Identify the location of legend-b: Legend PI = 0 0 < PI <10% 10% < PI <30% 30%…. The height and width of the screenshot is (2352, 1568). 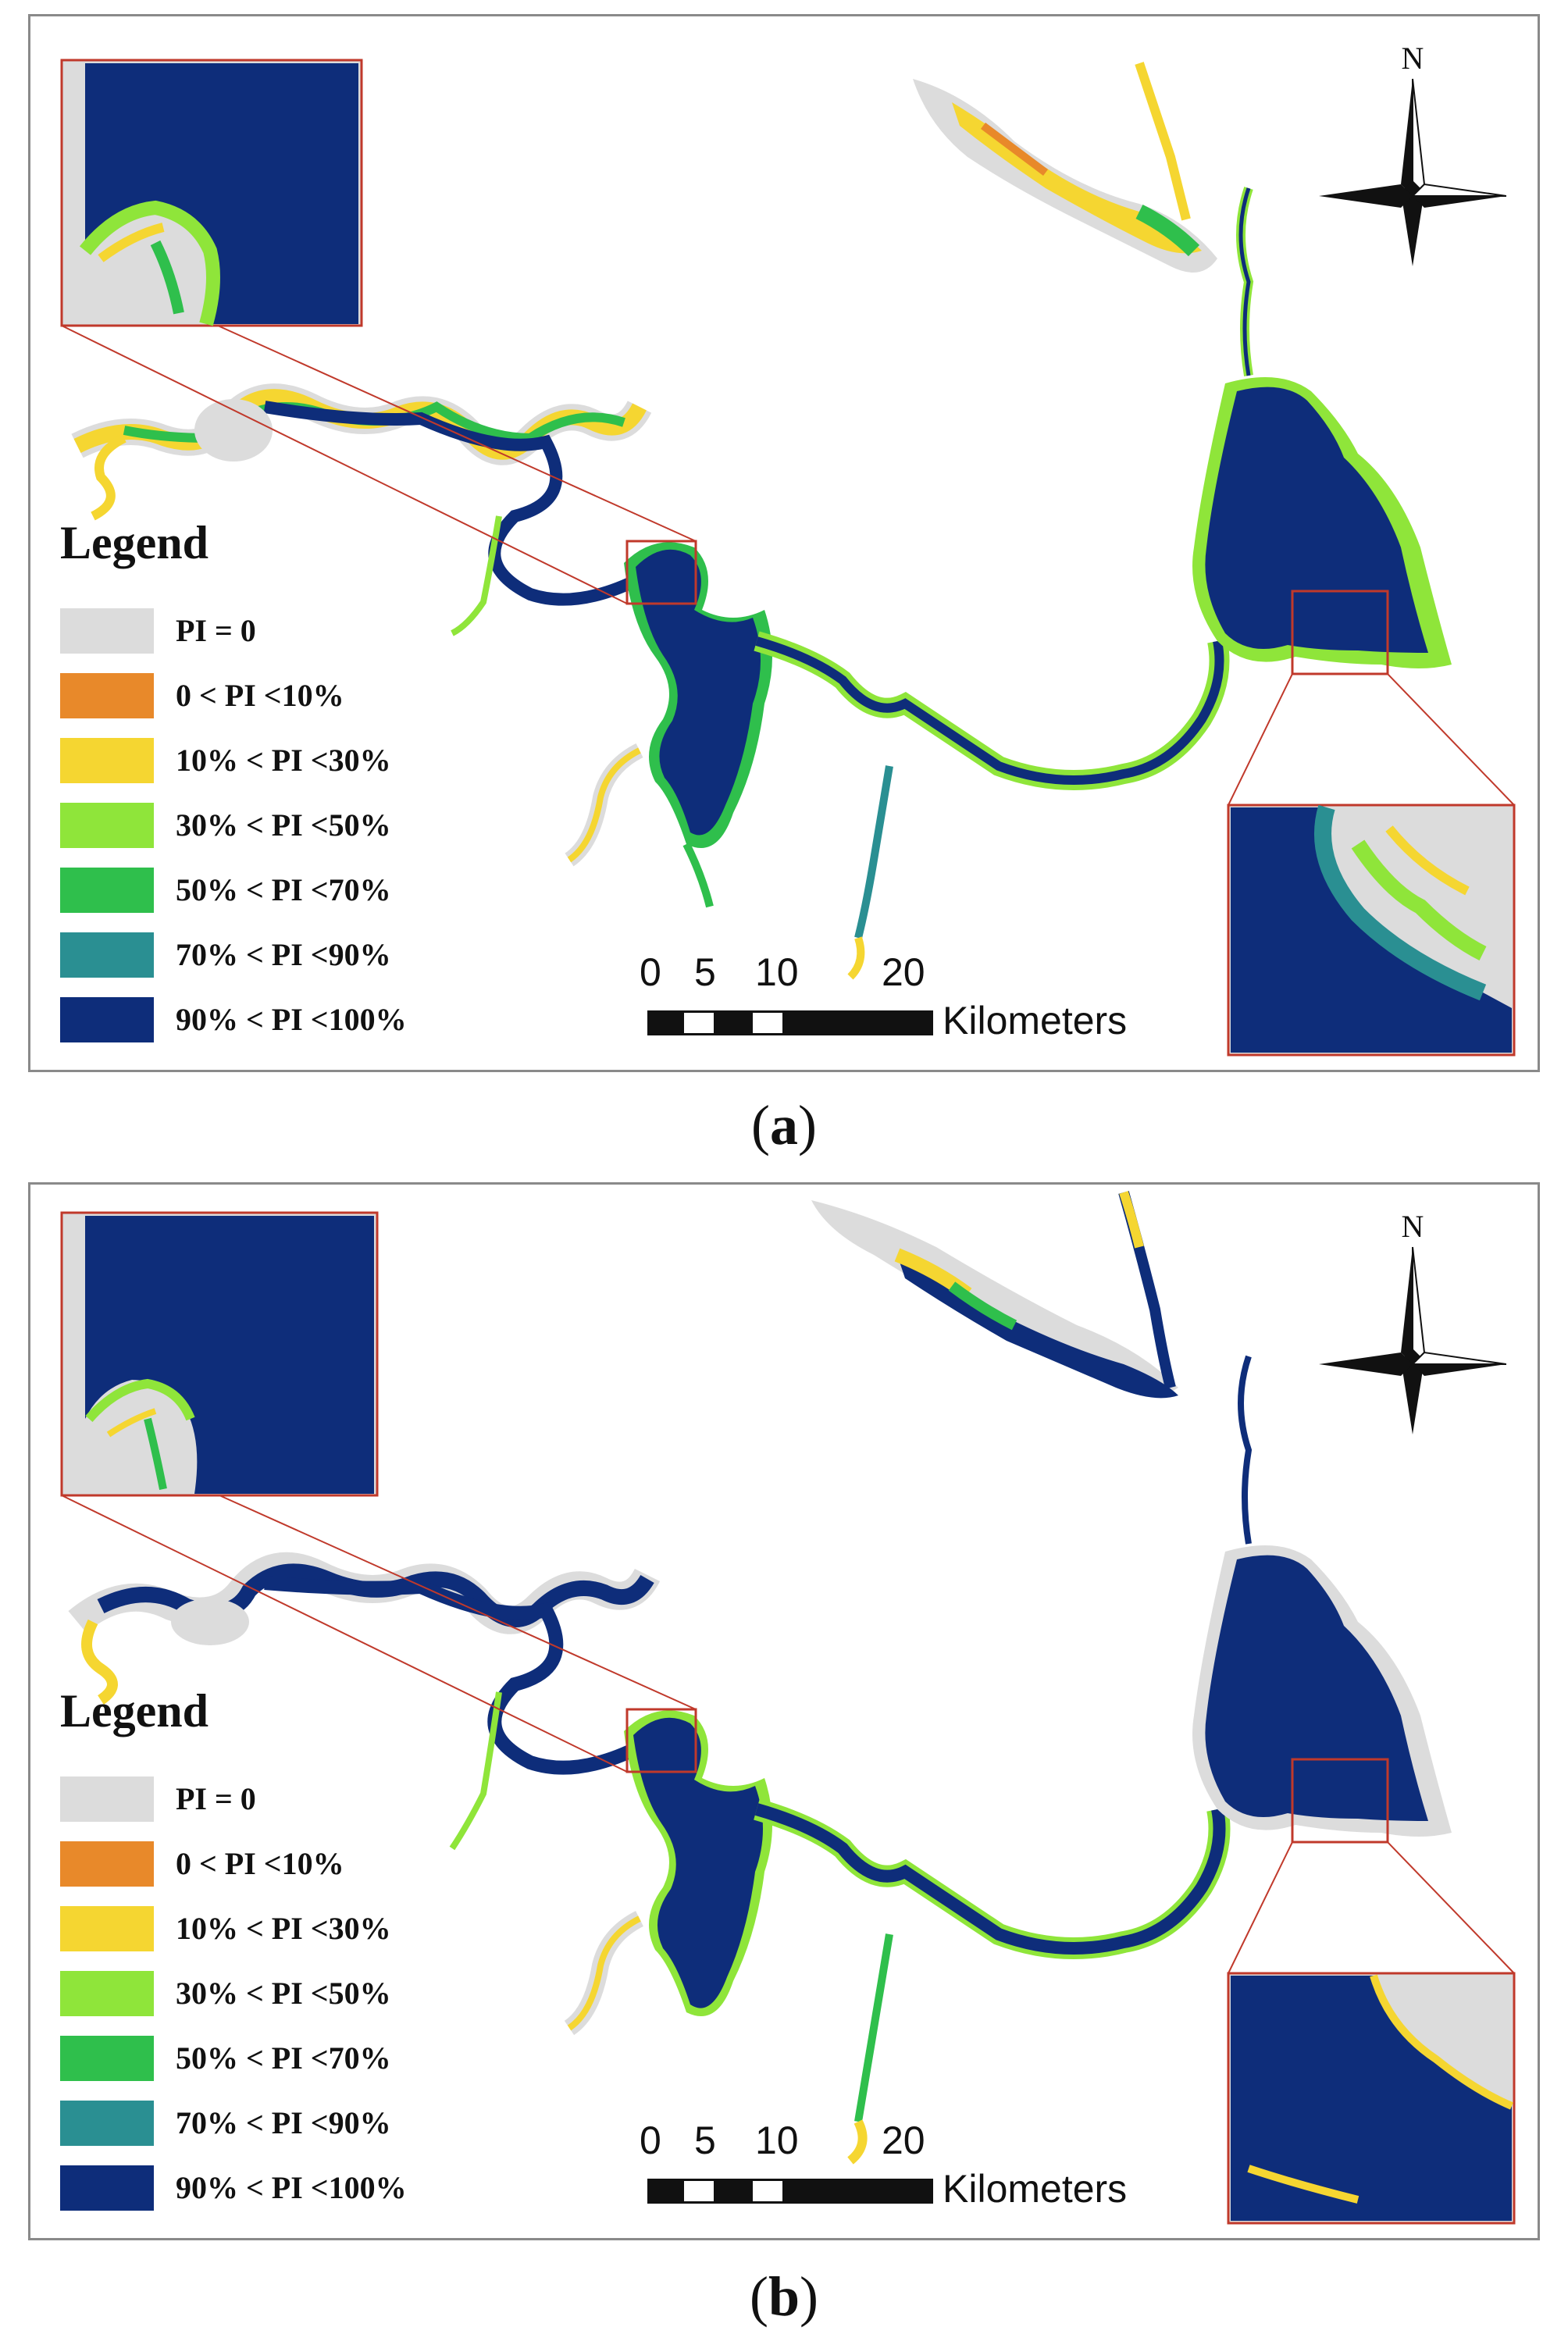
(233, 1952).